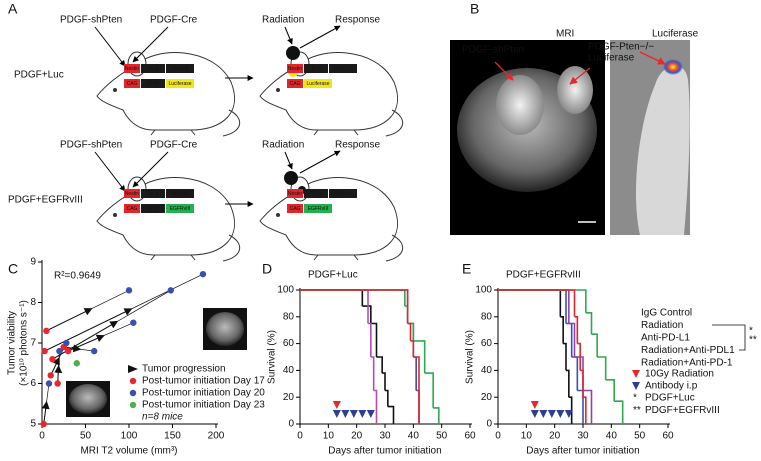  What do you see at coordinates (662, 150) in the screenshot?
I see `mouse-photo` at bounding box center [662, 150].